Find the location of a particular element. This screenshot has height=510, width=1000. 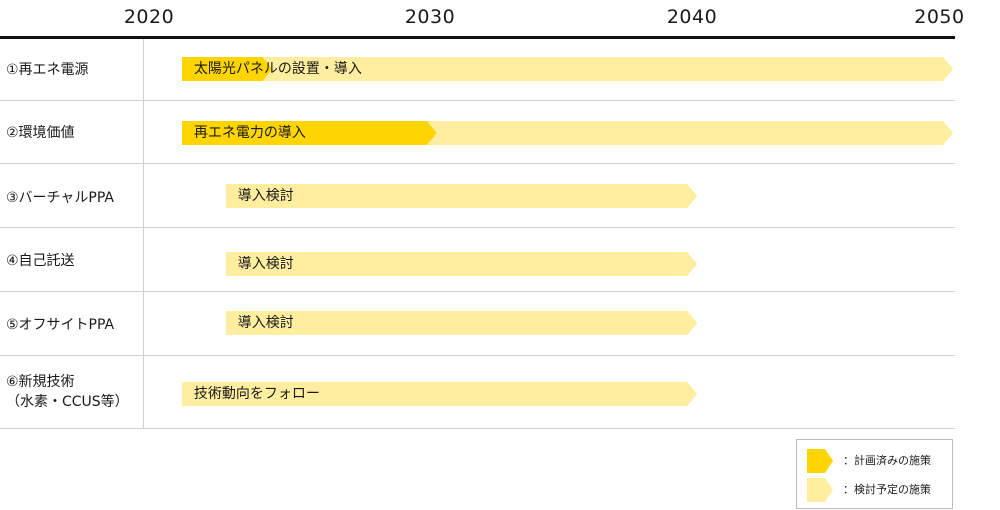

row-label: ⑤オフサイトPPA is located at coordinates (60, 325).